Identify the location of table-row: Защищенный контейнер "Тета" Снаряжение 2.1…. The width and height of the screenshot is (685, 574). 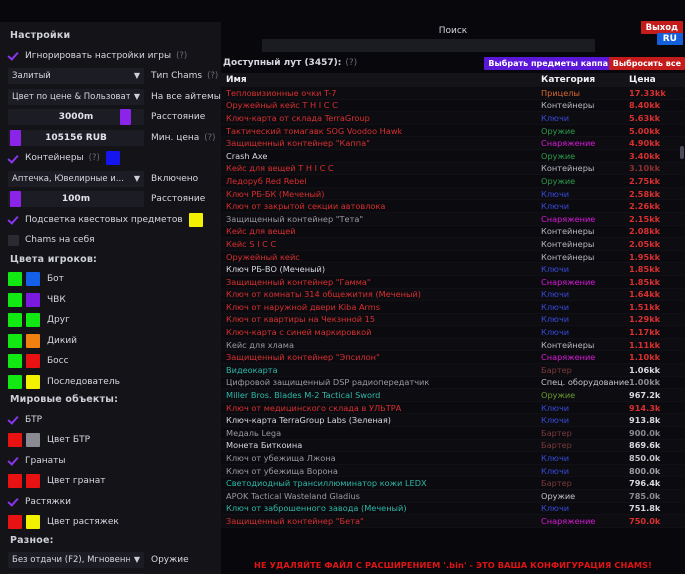
(453, 219).